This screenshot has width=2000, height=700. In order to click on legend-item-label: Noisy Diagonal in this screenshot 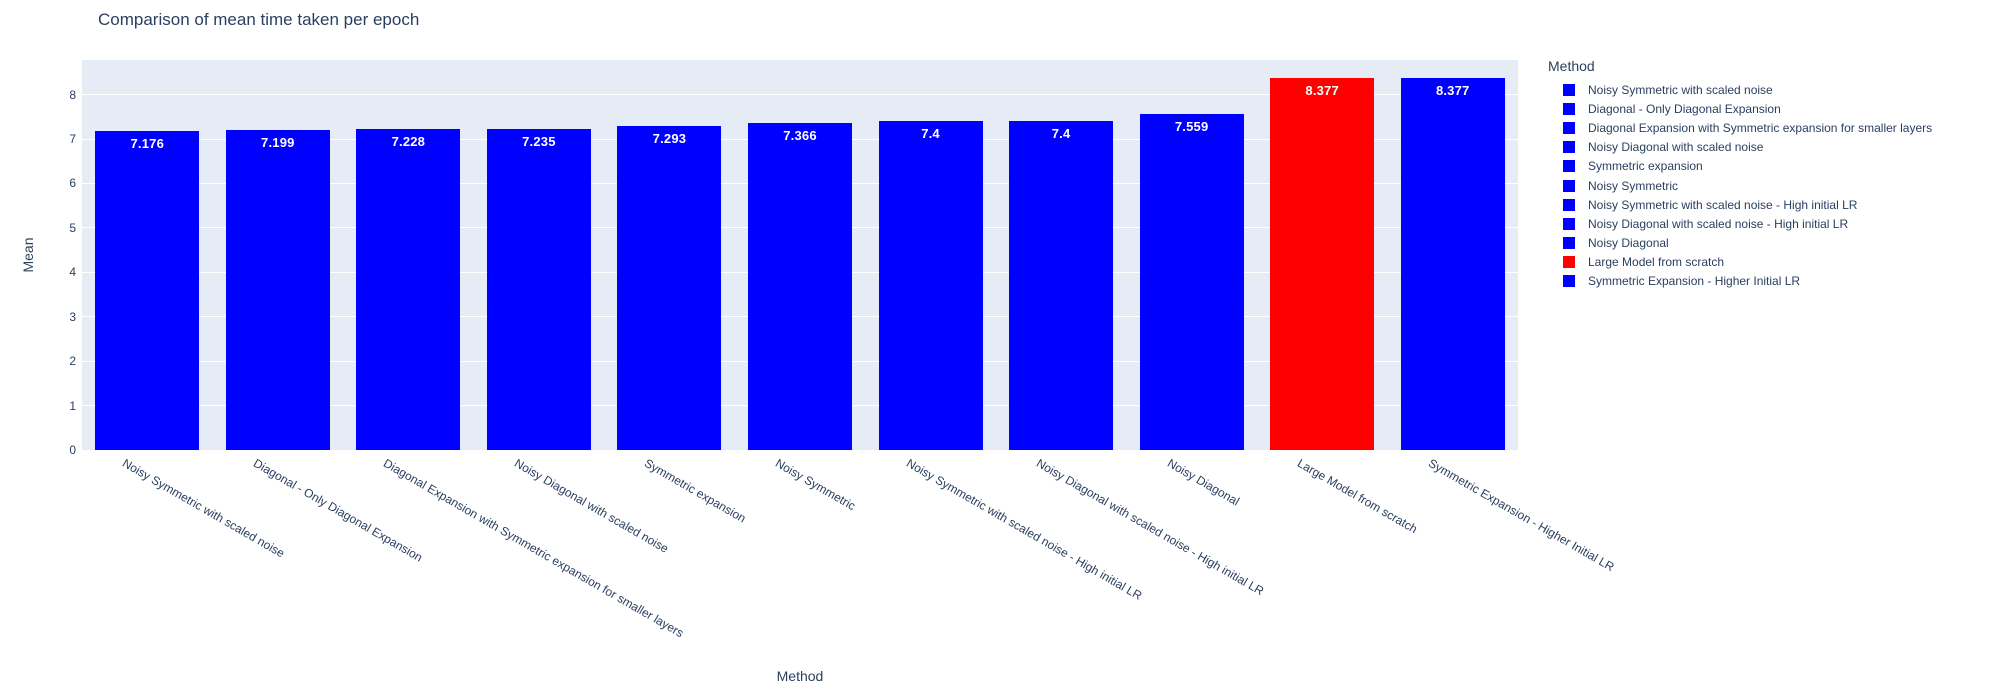, I will do `click(1628, 243)`.